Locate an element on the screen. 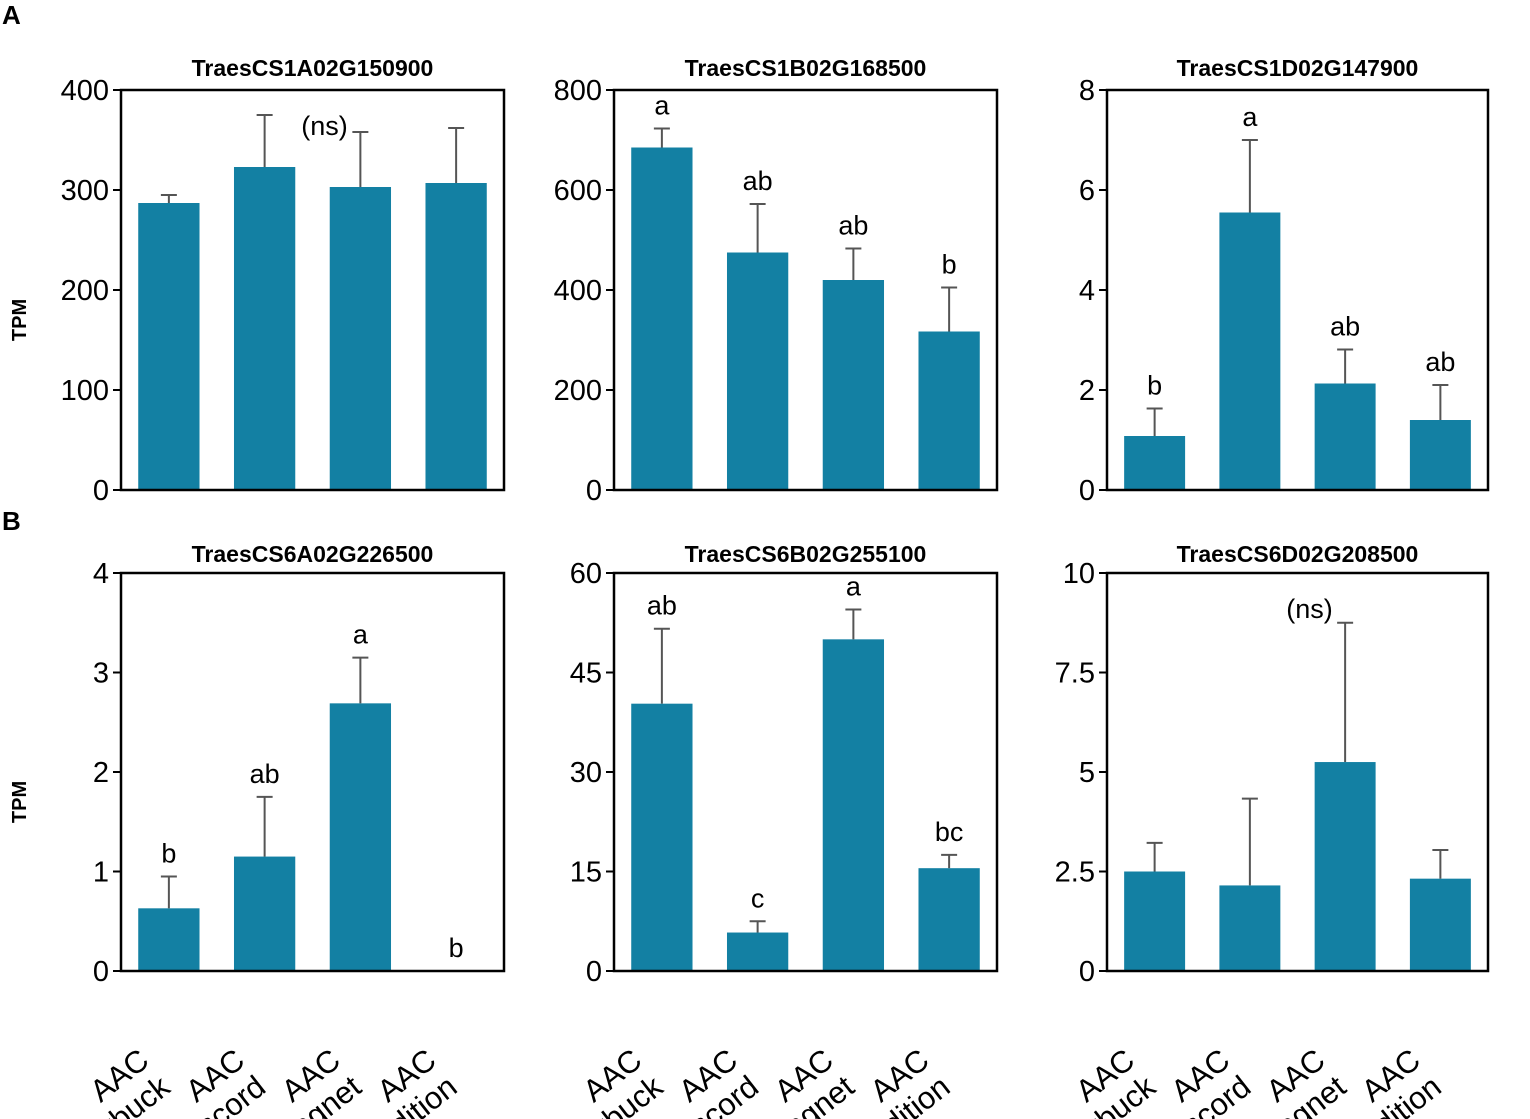 This screenshot has height=1119, width=1530. y-tick-label: 7.5 is located at coordinates (1075, 674).